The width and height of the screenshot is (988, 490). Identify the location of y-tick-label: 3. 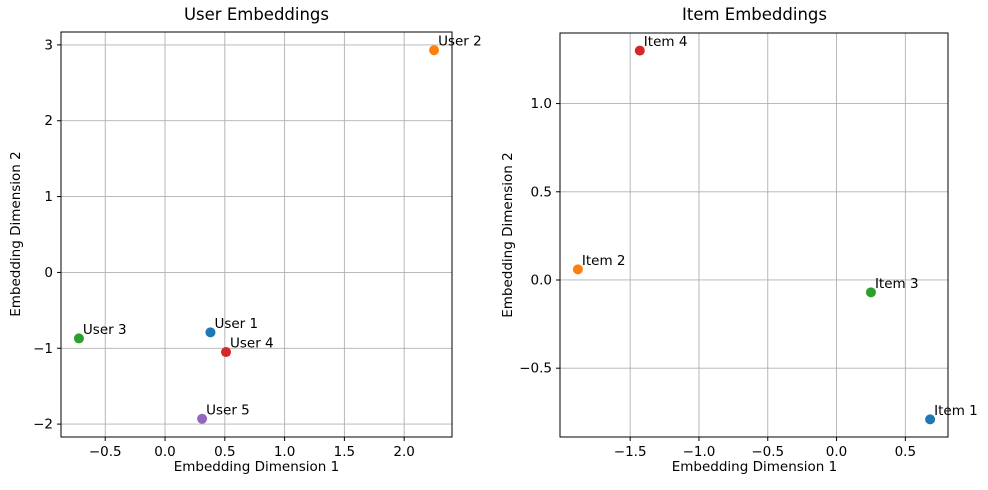
(48, 45).